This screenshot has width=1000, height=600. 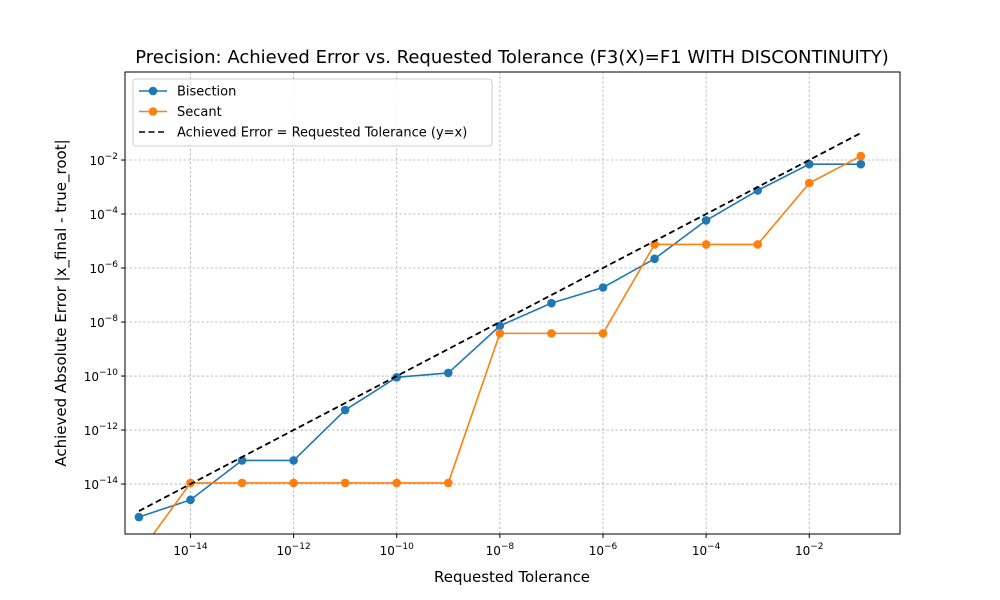 What do you see at coordinates (103, 268) in the screenshot?
I see `y-tick-label: 10⁻⁶` at bounding box center [103, 268].